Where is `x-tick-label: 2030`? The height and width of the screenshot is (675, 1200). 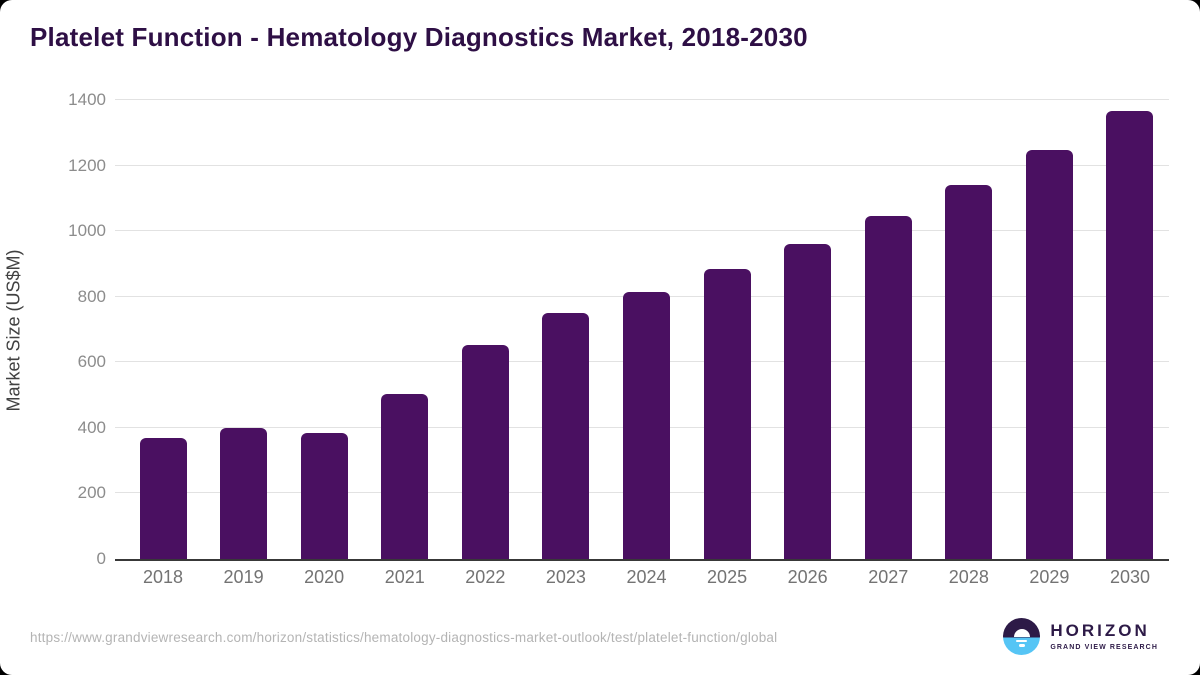 x-tick-label: 2030 is located at coordinates (1129, 577).